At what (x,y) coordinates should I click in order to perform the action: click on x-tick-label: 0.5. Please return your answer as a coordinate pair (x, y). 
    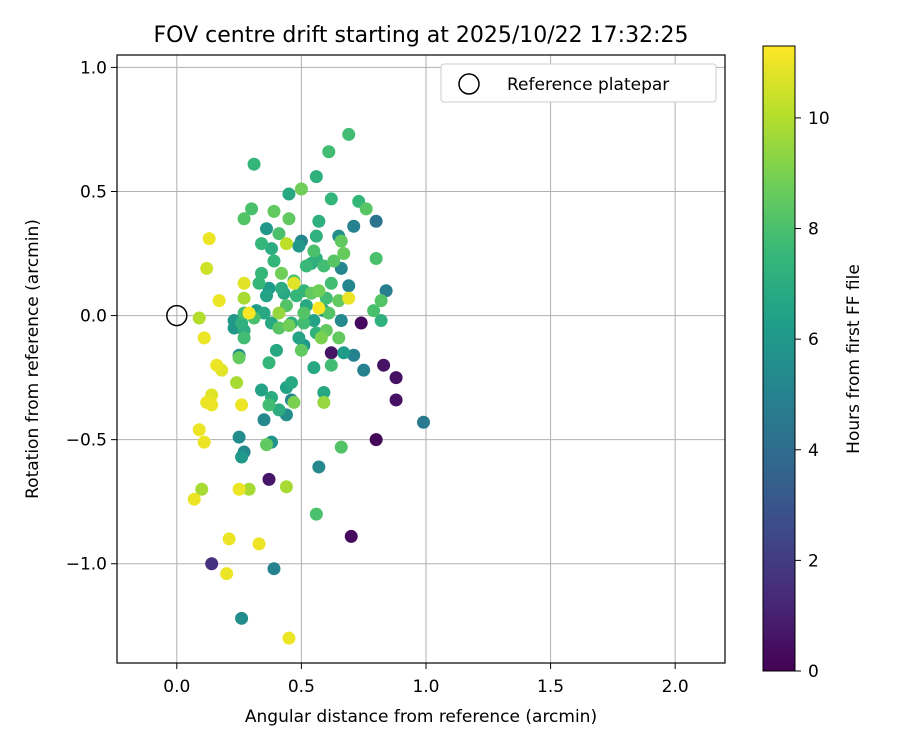
    Looking at the image, I should click on (301, 687).